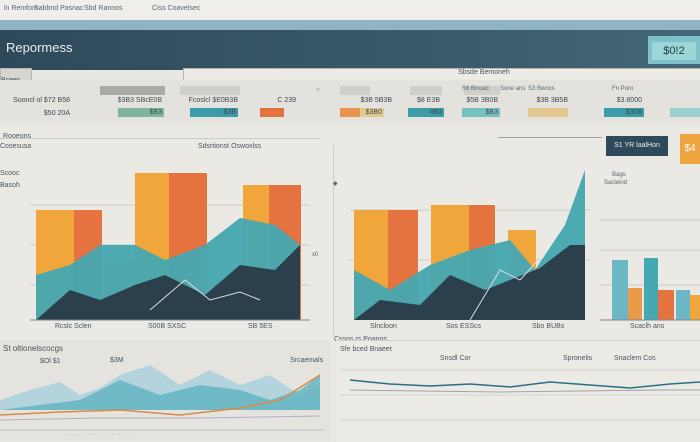 Image resolution: width=700 pixels, height=442 pixels. I want to click on chart3-label: S1 YR laalHon, so click(637, 146).